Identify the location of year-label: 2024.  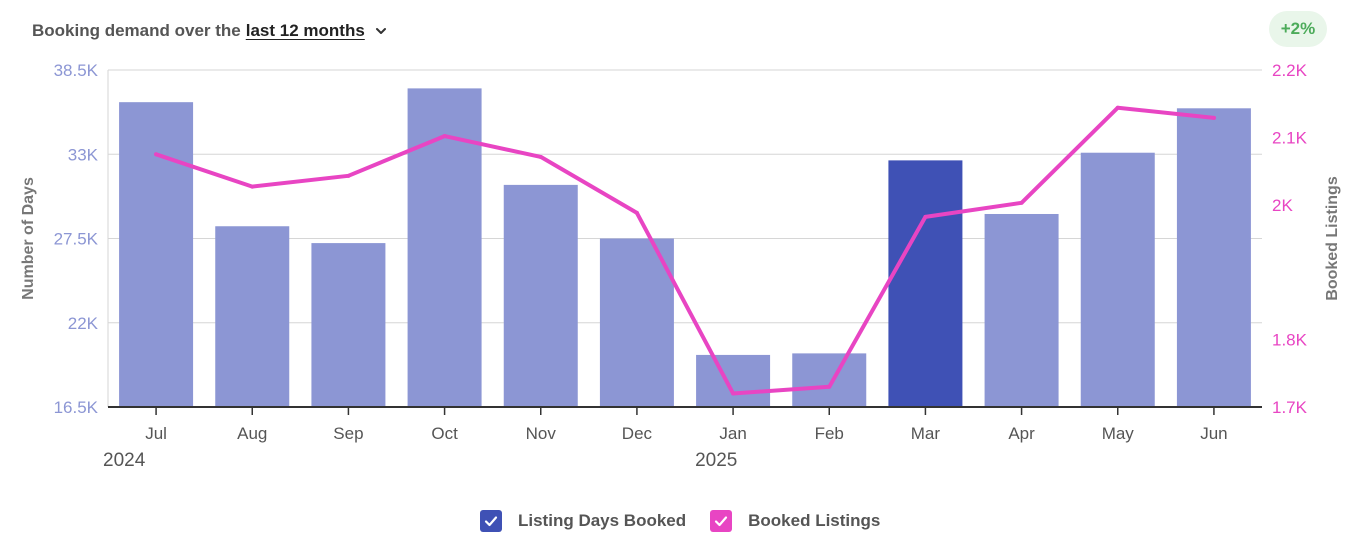
(124, 460).